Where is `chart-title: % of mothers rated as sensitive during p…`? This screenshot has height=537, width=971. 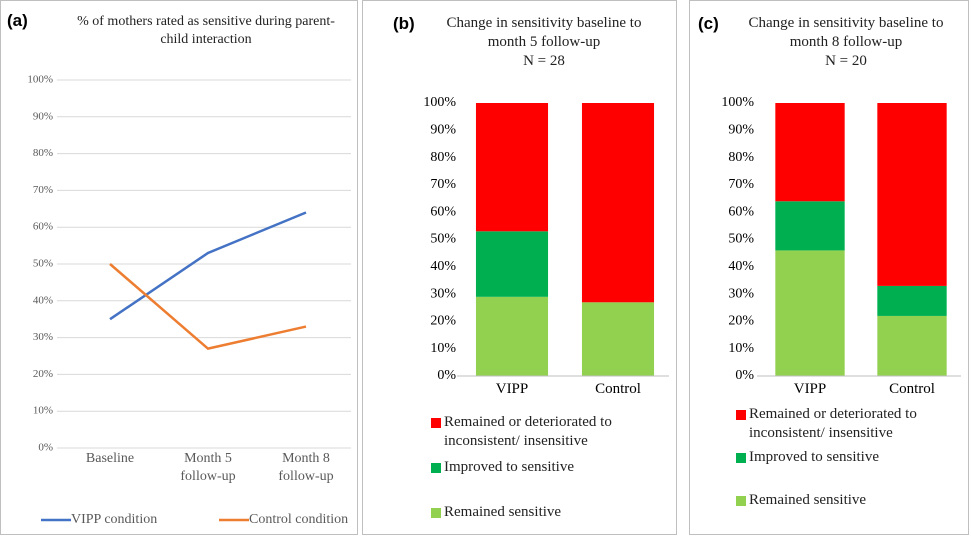 chart-title: % of mothers rated as sensitive during p… is located at coordinates (206, 30).